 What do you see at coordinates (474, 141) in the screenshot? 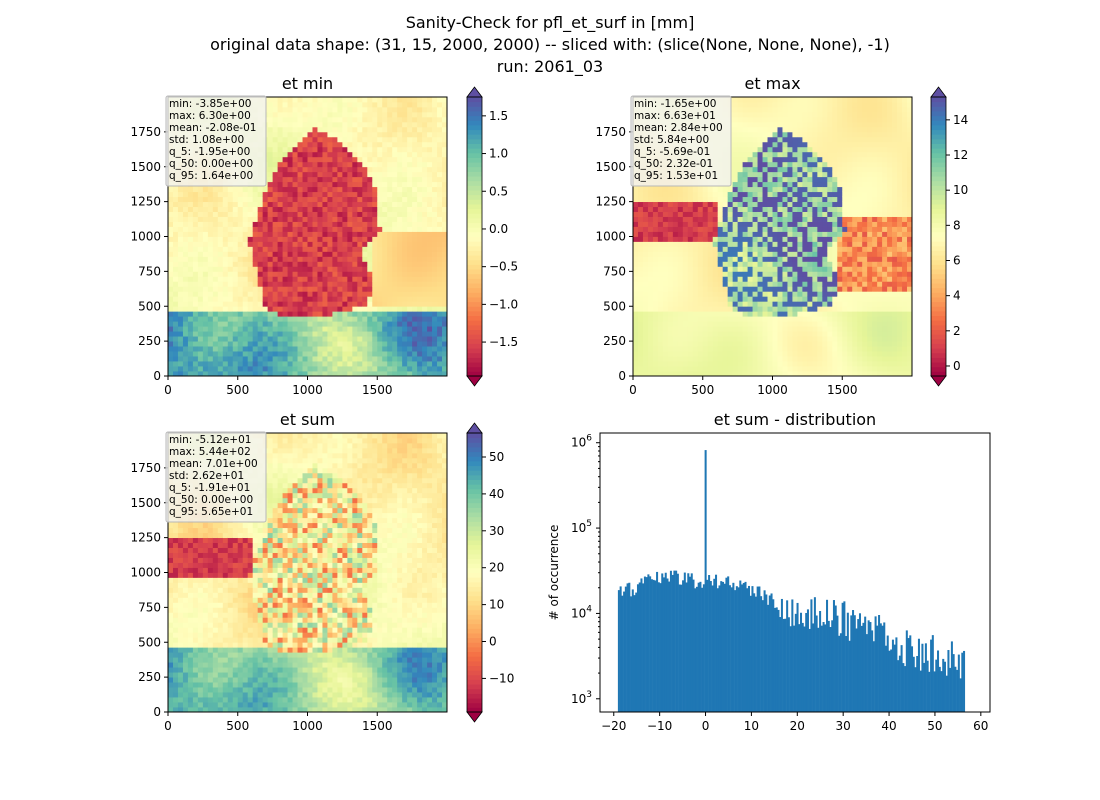
I see `colorbar-segment` at bounding box center [474, 141].